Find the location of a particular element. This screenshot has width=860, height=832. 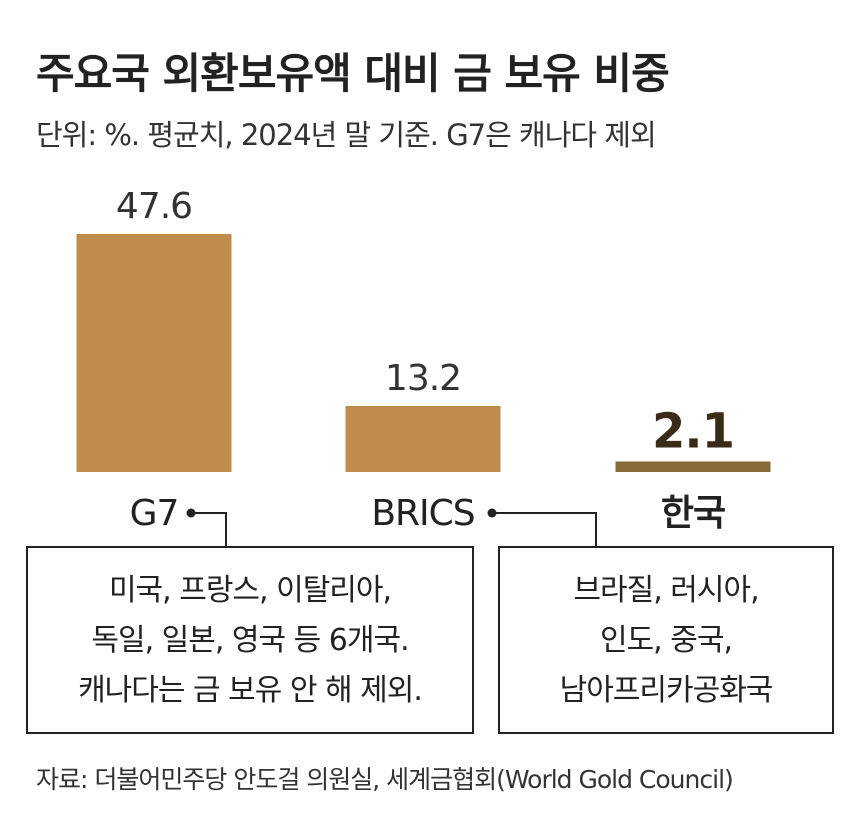

brics-connector-line is located at coordinates (544, 529).